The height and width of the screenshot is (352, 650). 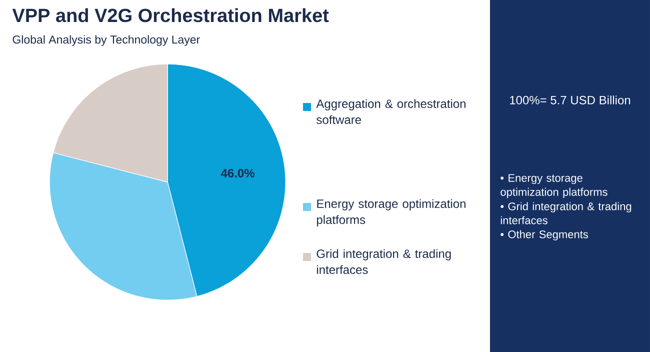 I want to click on text: 100%= 5.7 USD Billion, so click(x=570, y=100).